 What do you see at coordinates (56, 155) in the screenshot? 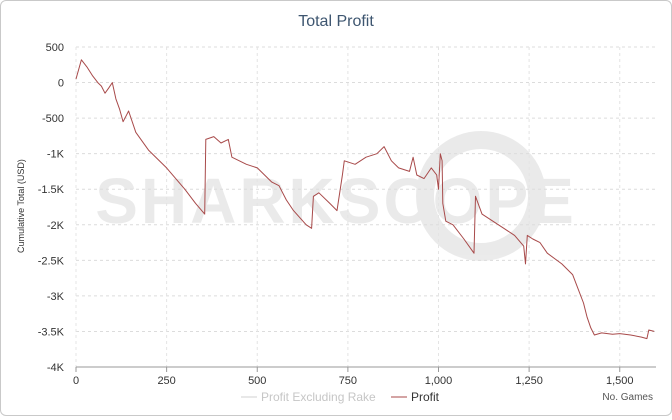
I see `y-tick-label: -1K` at bounding box center [56, 155].